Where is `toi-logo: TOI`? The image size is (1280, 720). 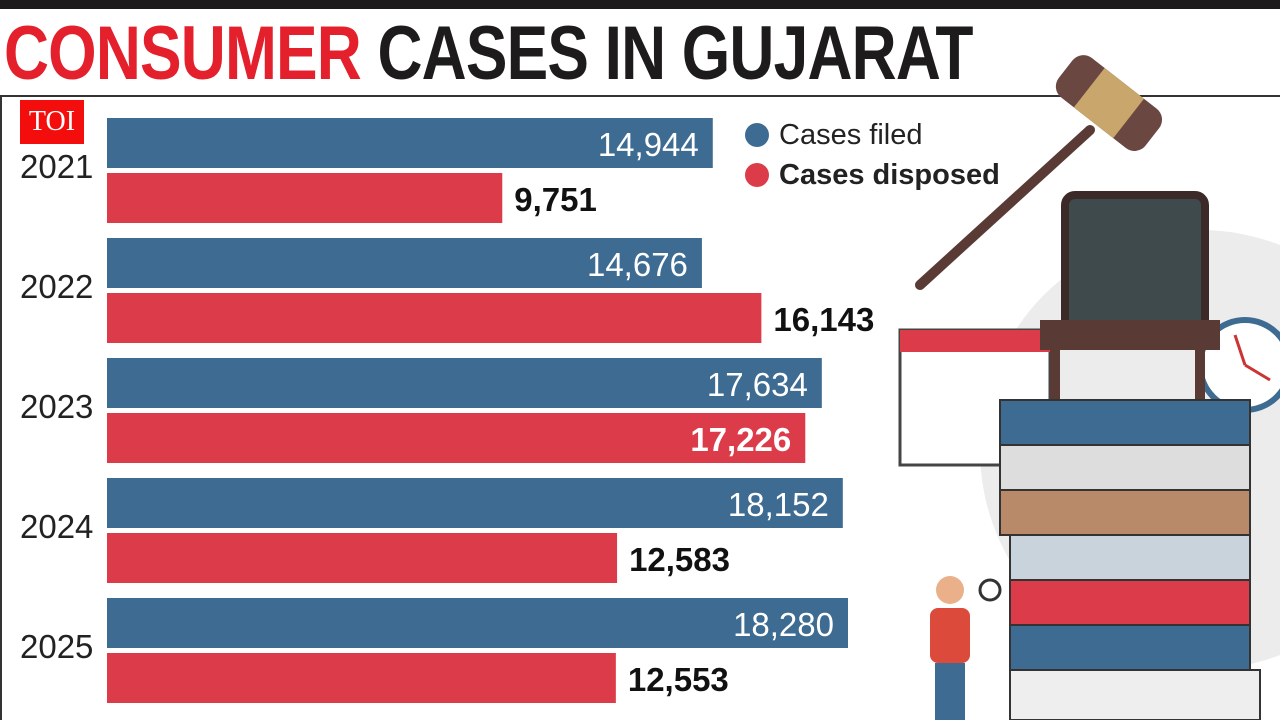 toi-logo: TOI is located at coordinates (52, 122).